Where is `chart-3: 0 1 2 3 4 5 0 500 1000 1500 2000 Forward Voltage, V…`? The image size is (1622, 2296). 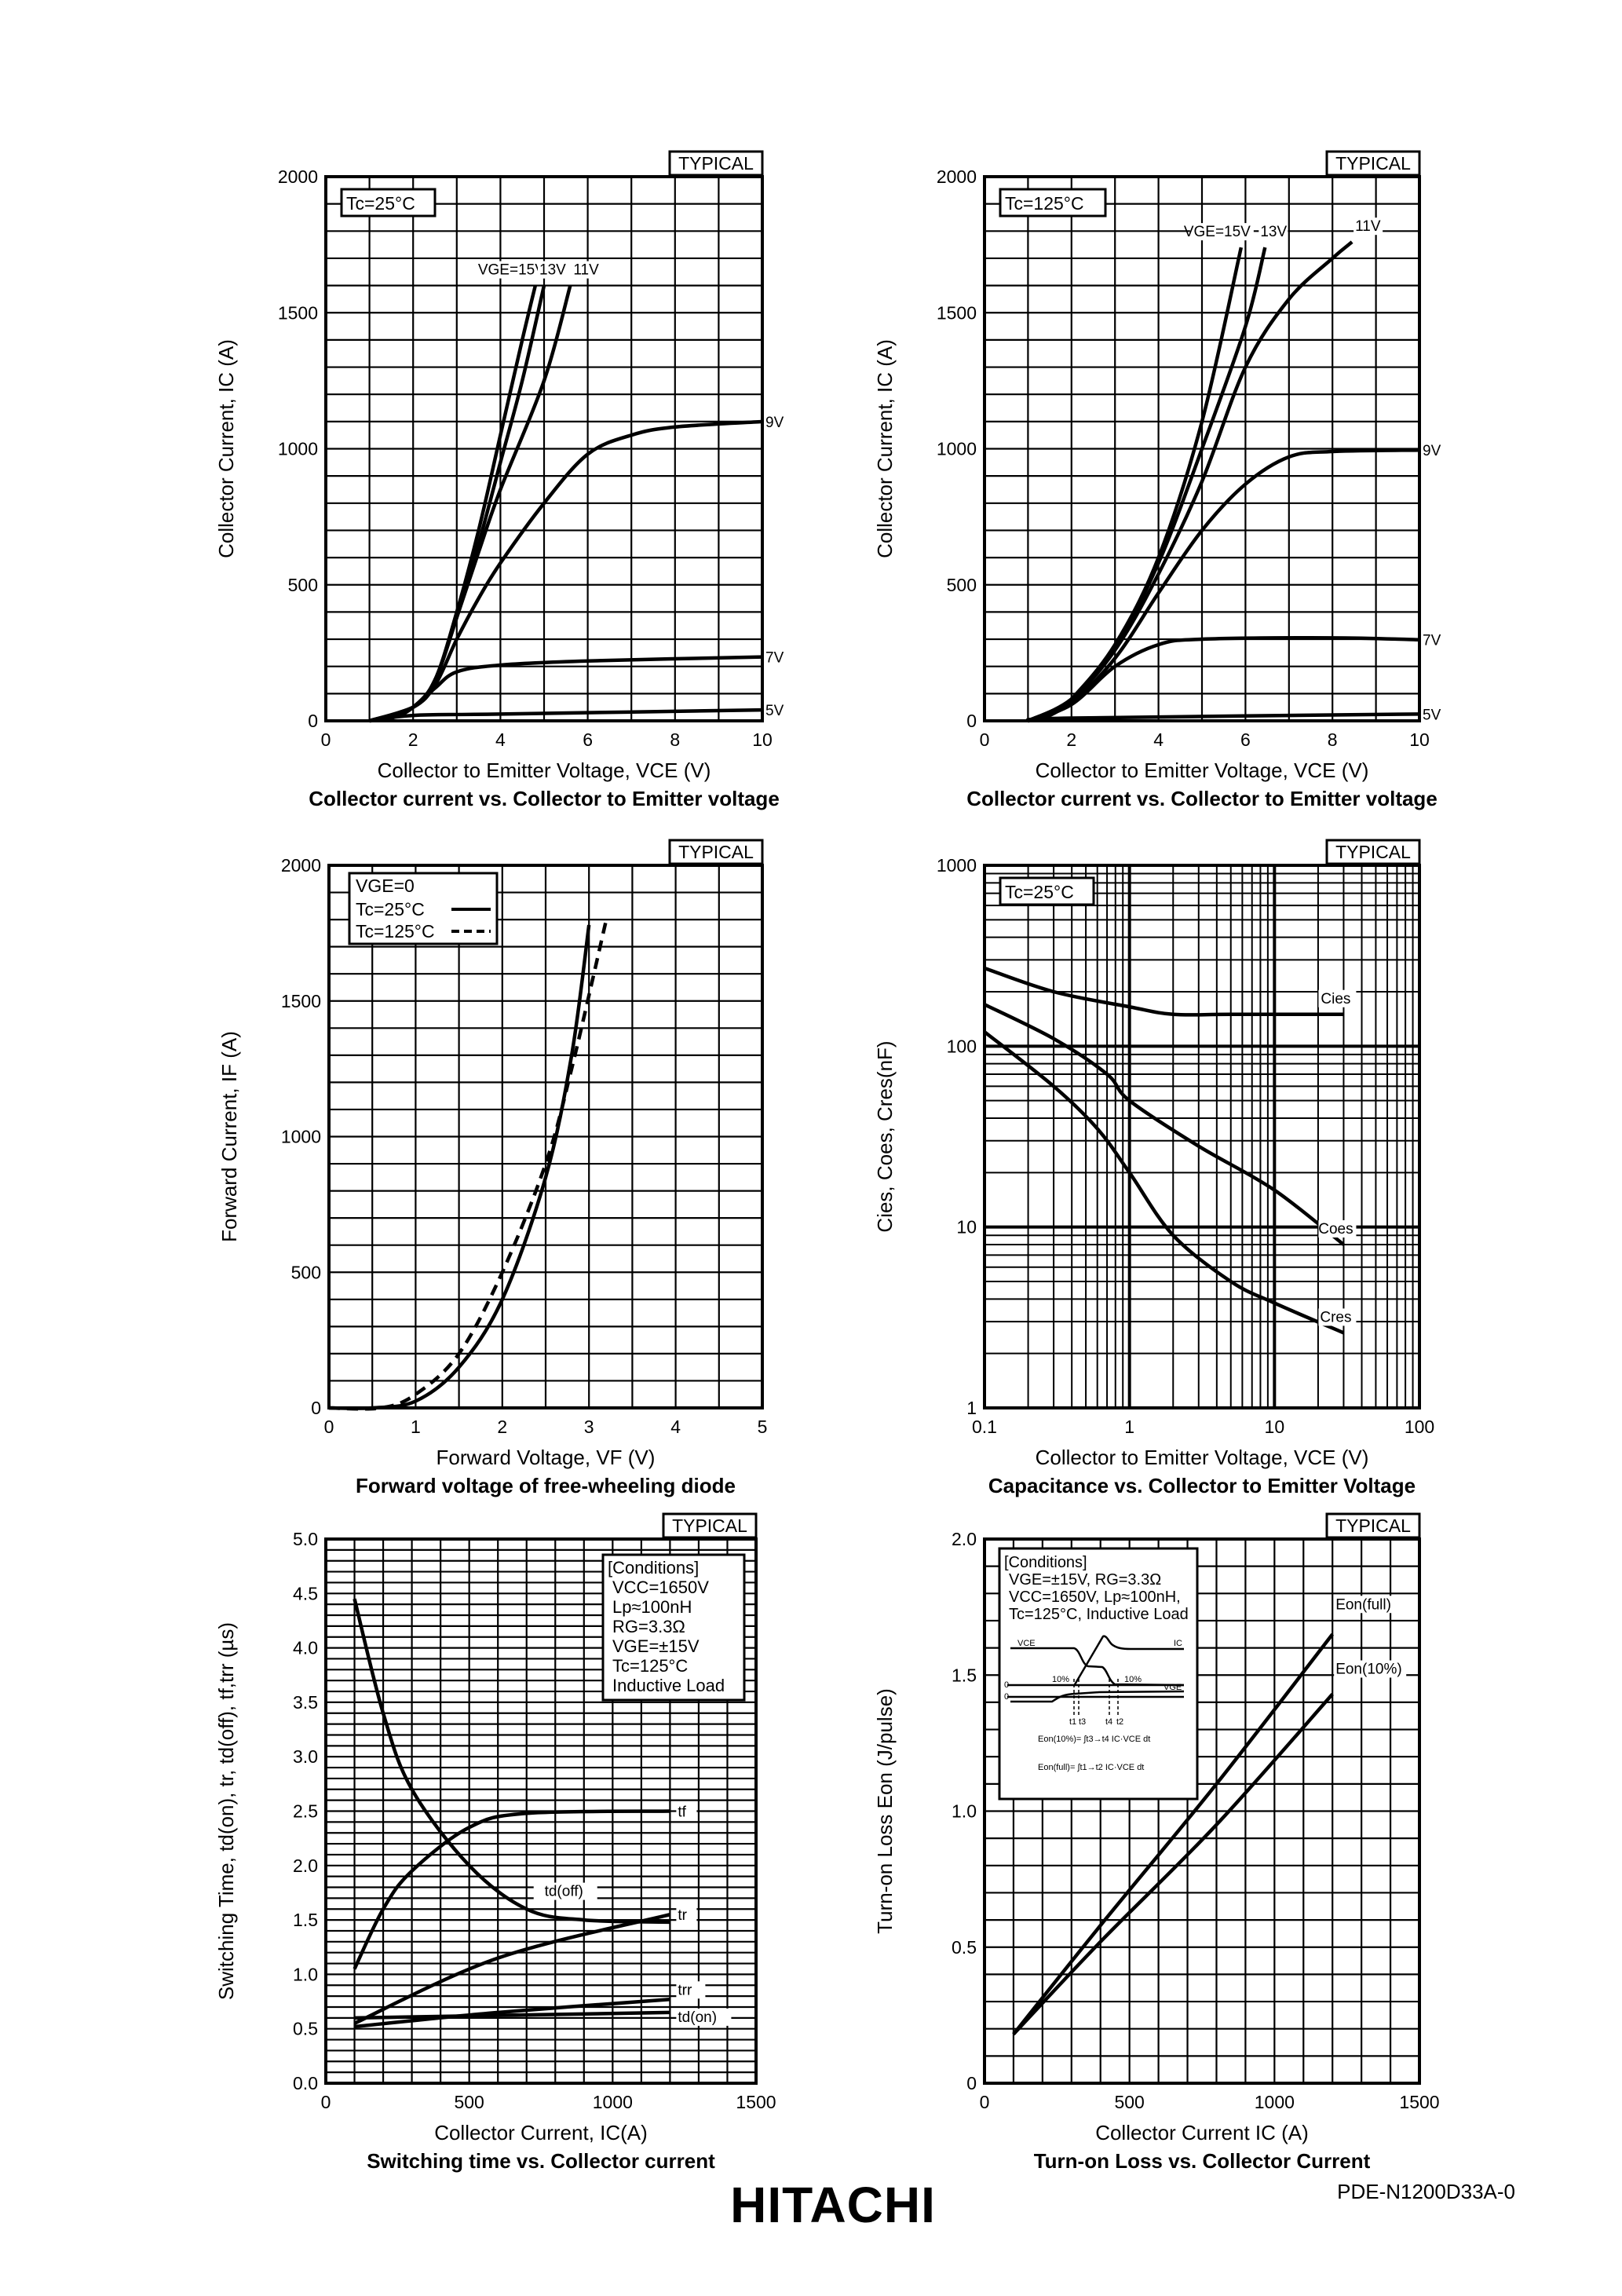
chart-3: 0 1 2 3 4 5 0 500 1000 1500 2000 Forward Voltage, V… is located at coordinates (492, 1168).